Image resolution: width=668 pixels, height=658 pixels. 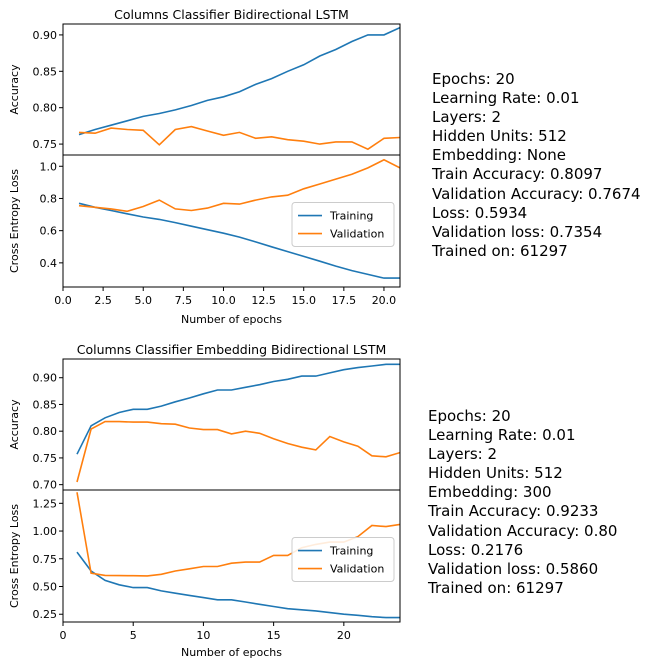 I want to click on info-validation-accuracy: Validation Accuracy: 0.80, so click(x=523, y=530).